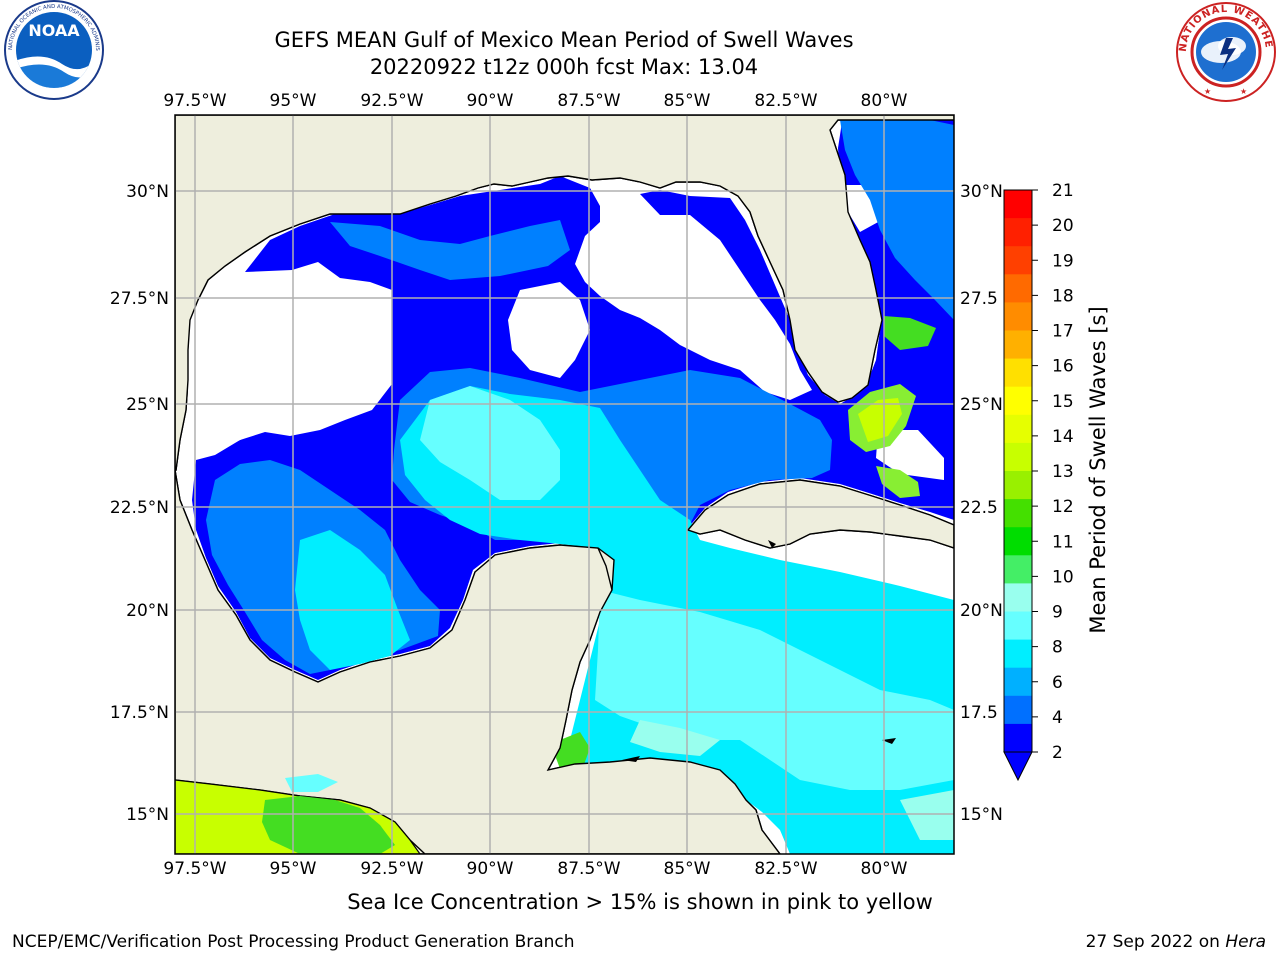  Describe the element at coordinates (1063, 261) in the screenshot. I see `colorbar-tick-label: 19` at that location.